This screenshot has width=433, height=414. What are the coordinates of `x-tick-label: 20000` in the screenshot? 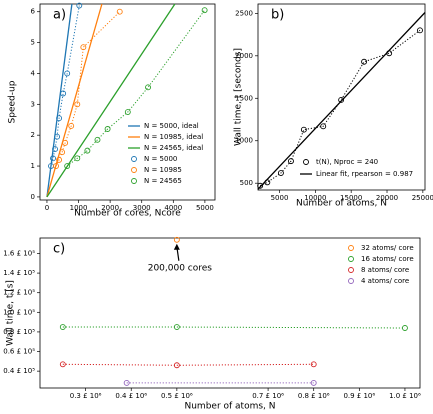 It's located at (387, 198).